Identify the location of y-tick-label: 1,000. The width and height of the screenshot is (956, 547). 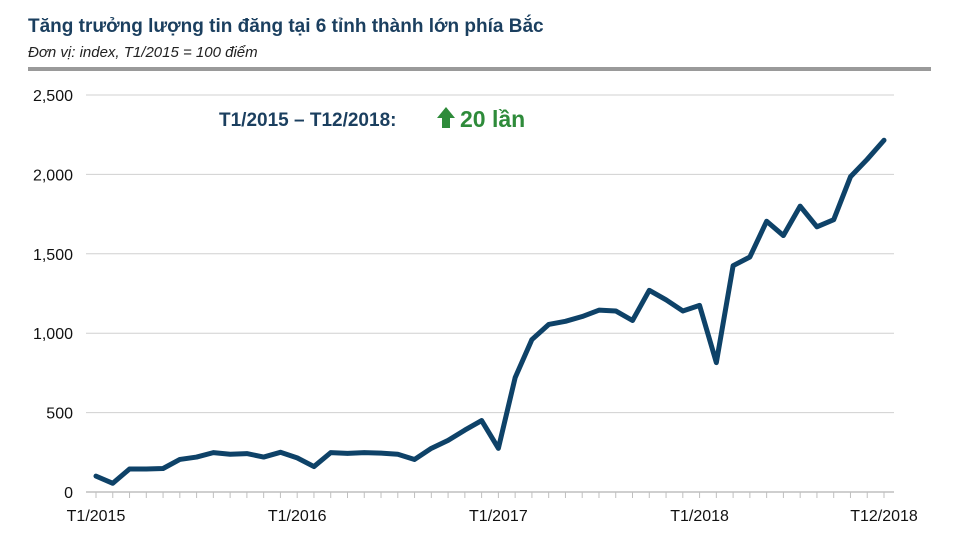
(53, 334).